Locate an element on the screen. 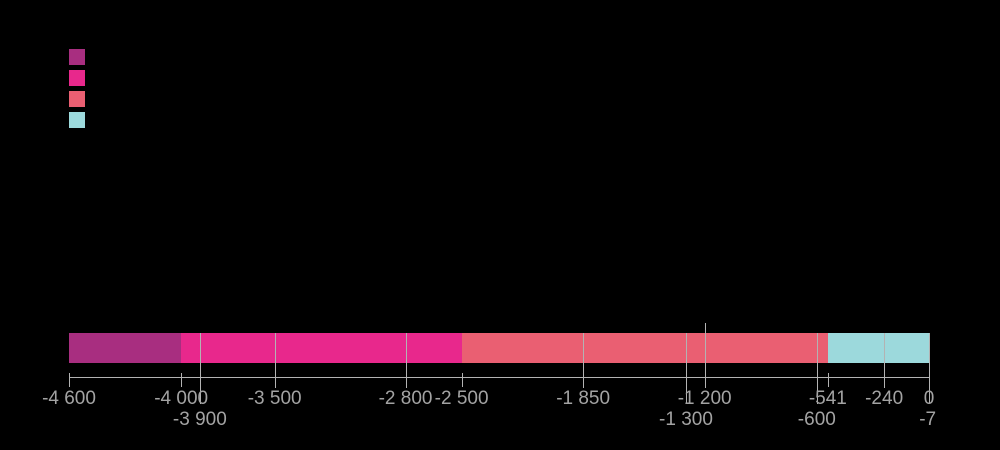  x-axis-line is located at coordinates (499, 377).